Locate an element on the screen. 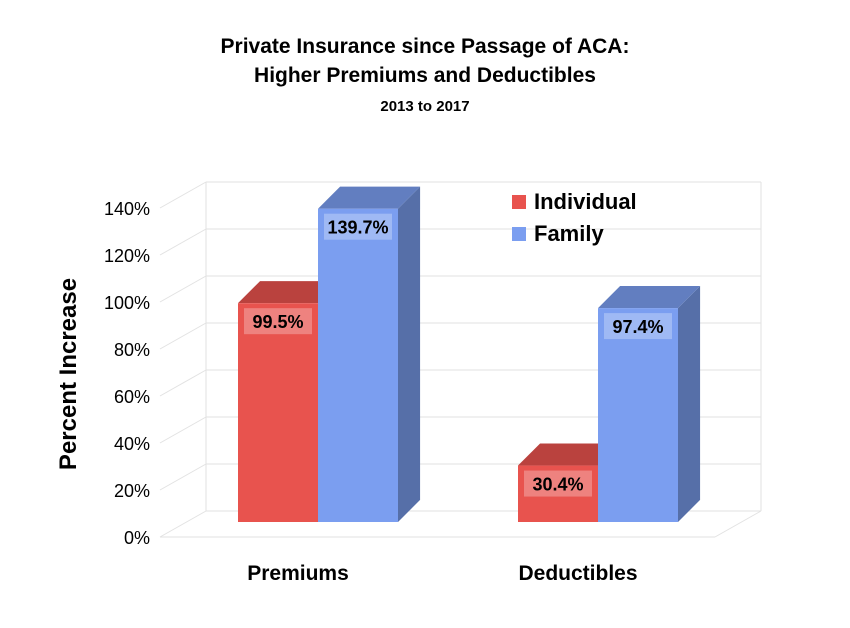 The width and height of the screenshot is (850, 628). y-tick-label: 0% is located at coordinates (137, 538).